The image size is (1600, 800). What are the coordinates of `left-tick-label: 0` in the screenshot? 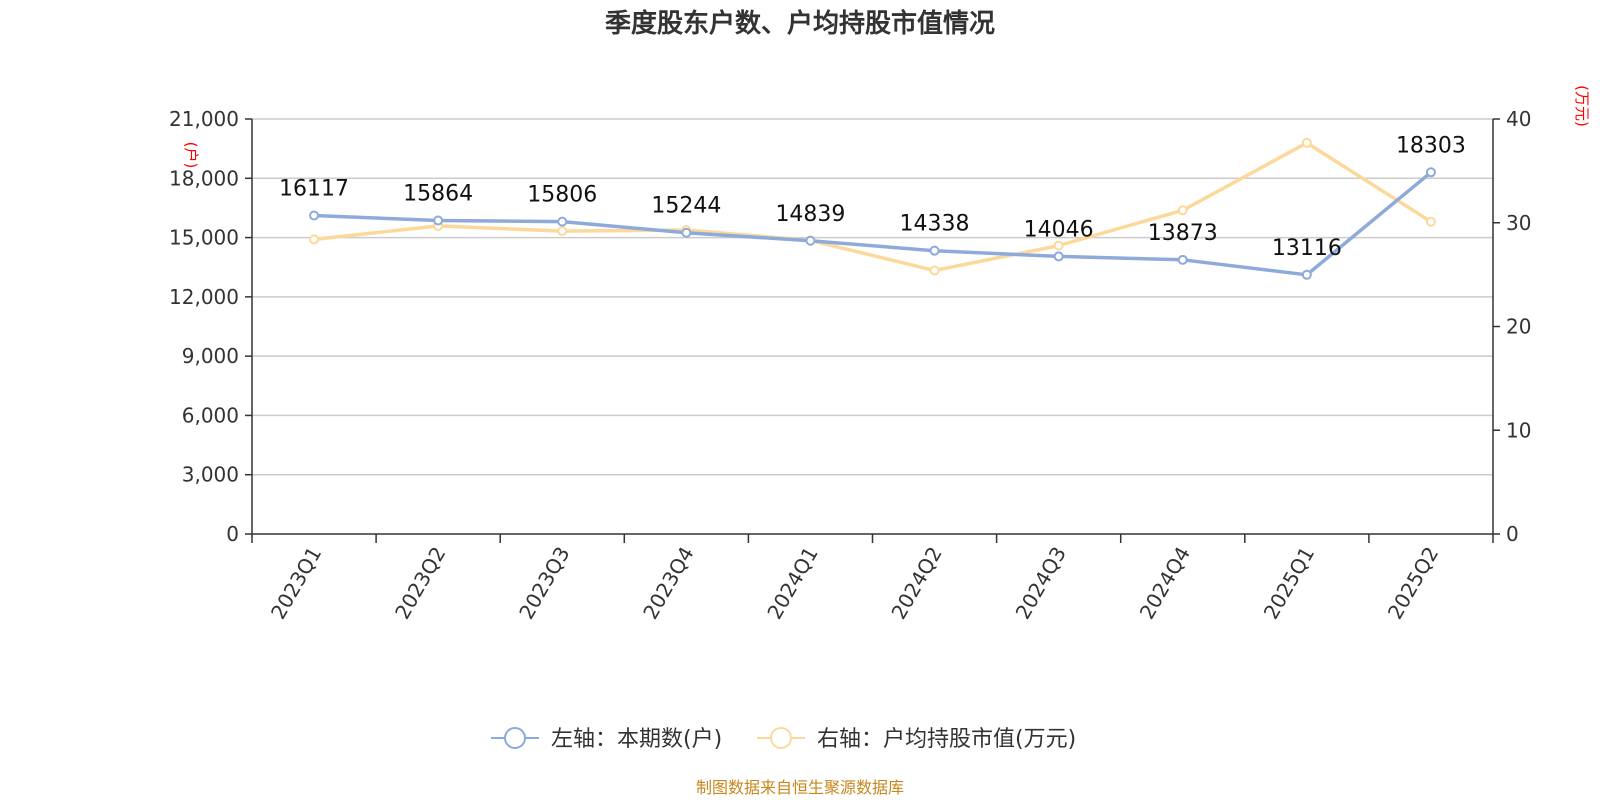 It's located at (232, 534).